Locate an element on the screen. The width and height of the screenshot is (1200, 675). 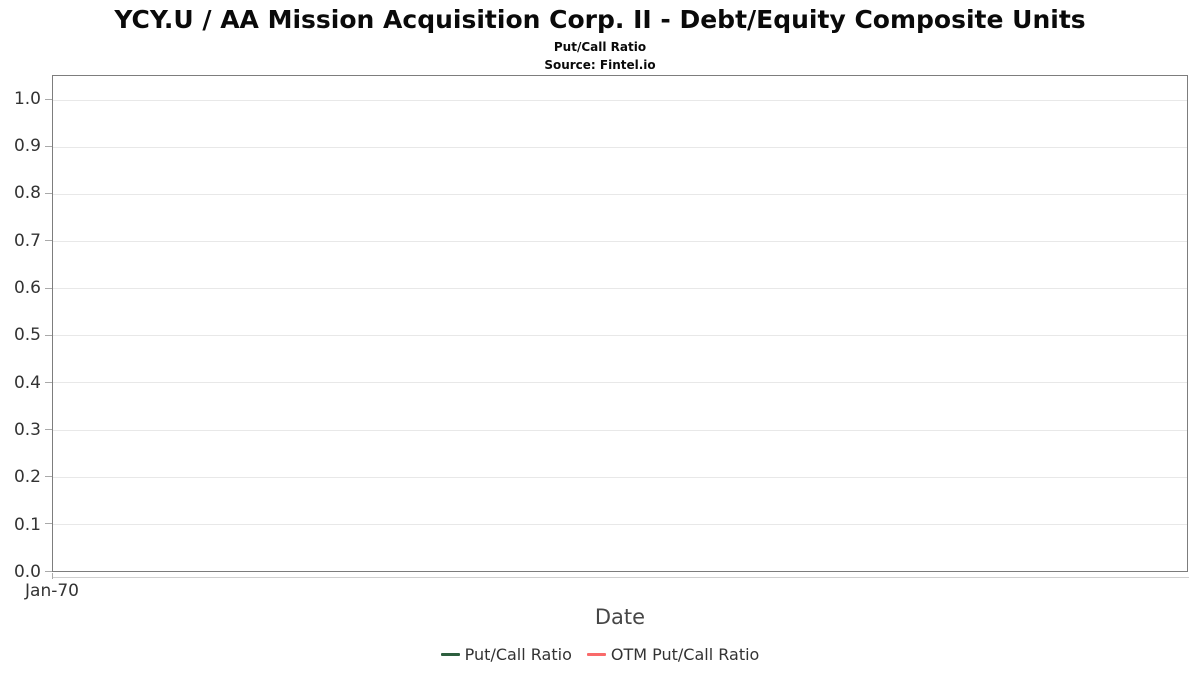
legend-item: Put/Call Ratio is located at coordinates (506, 654).